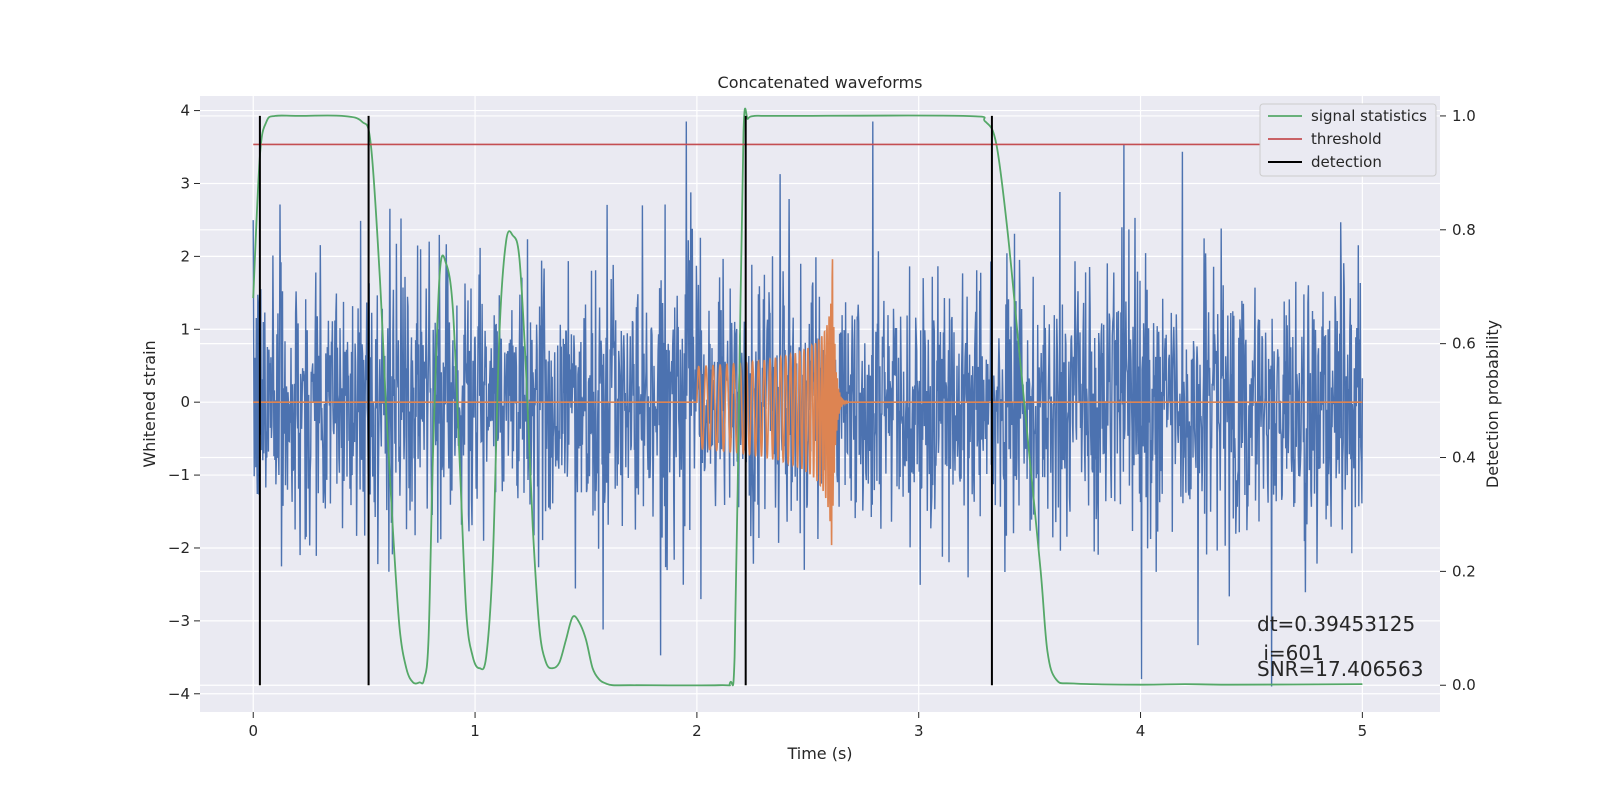 Image resolution: width=1600 pixels, height=800 pixels. Describe the element at coordinates (1340, 669) in the screenshot. I see `annotation-snr: SNR=17.406563` at that location.